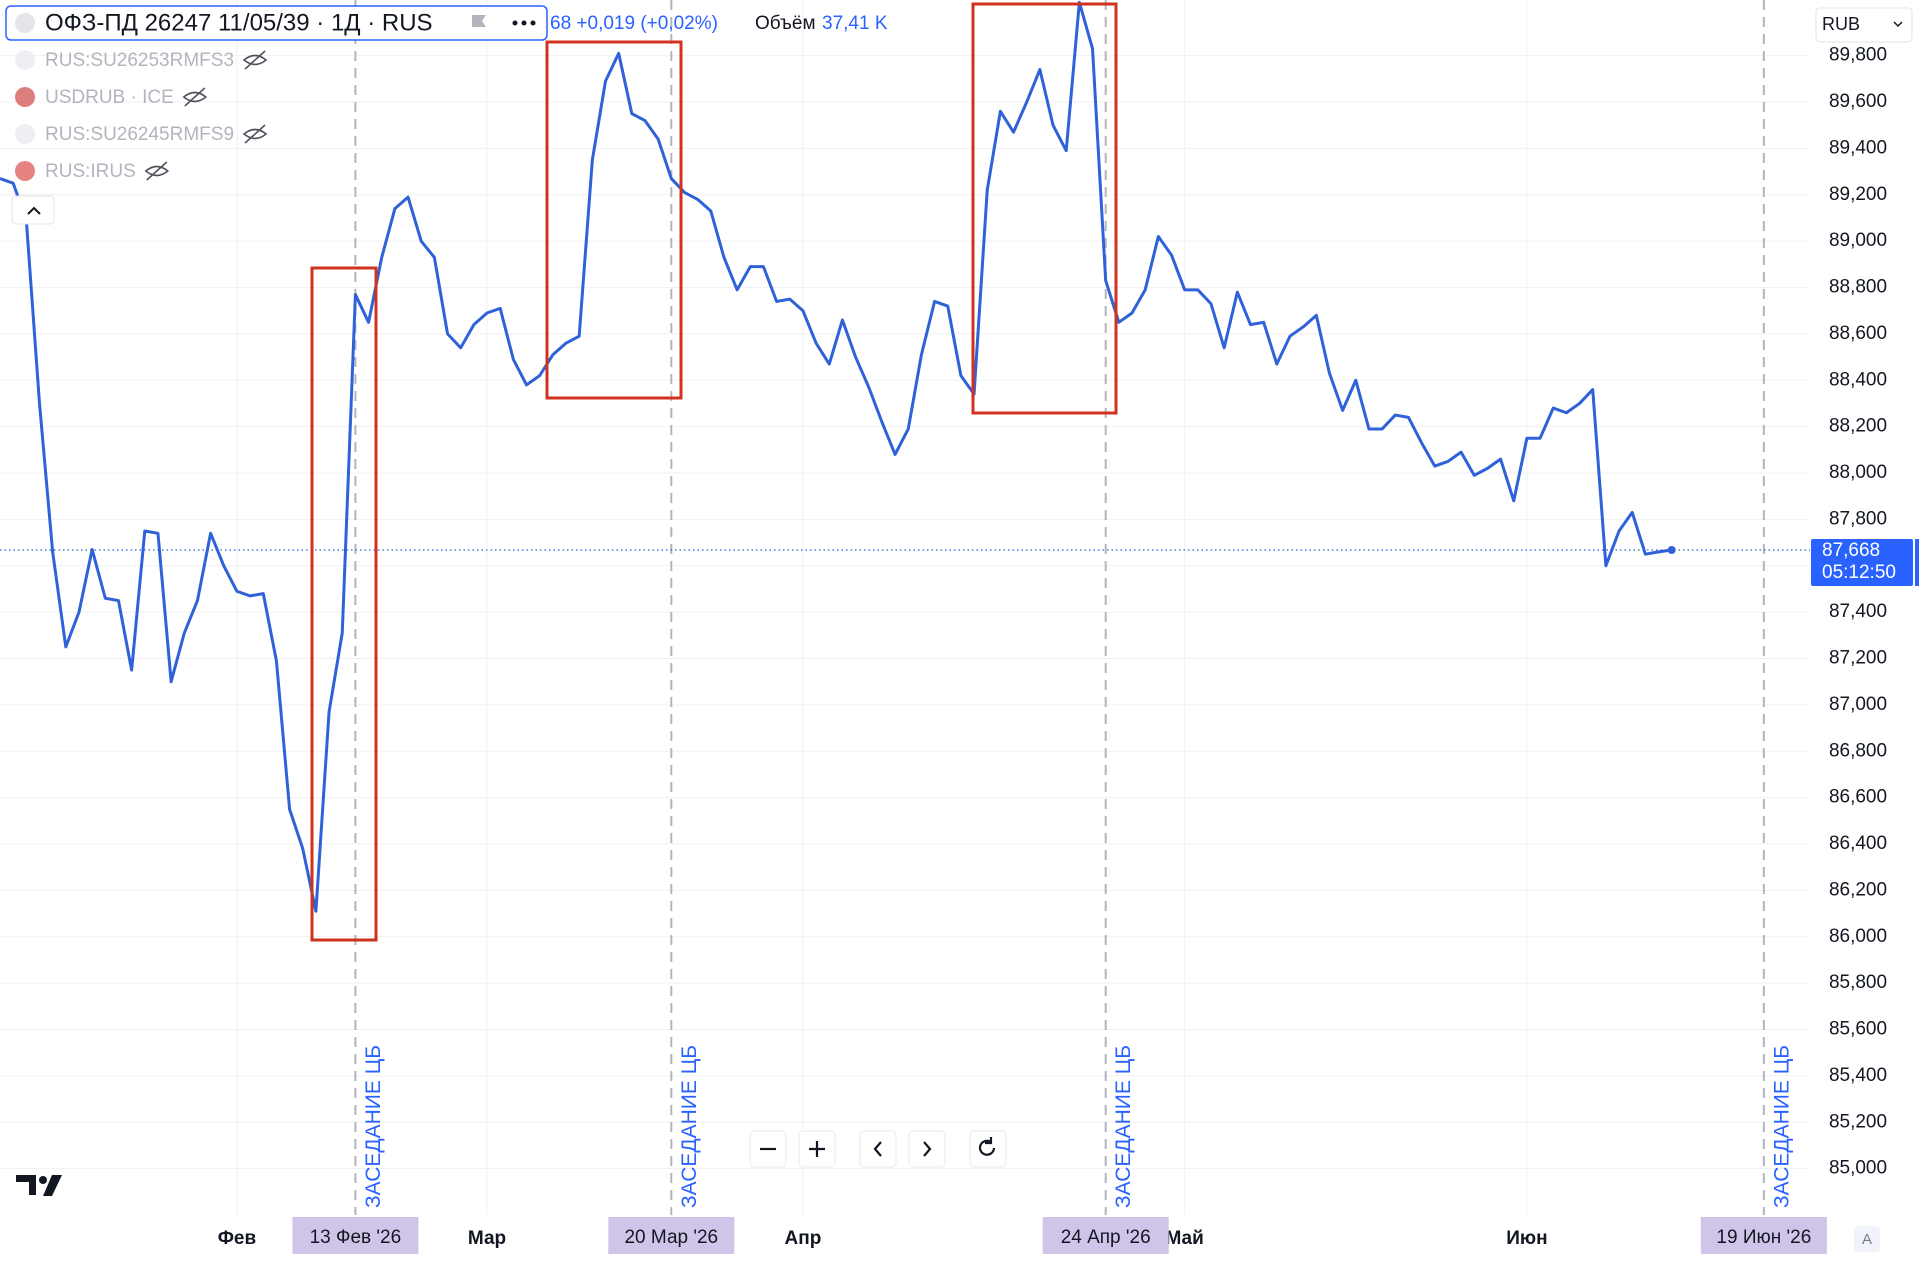 The width and height of the screenshot is (1920, 1263). I want to click on x-tick-label: Апр, so click(803, 1238).